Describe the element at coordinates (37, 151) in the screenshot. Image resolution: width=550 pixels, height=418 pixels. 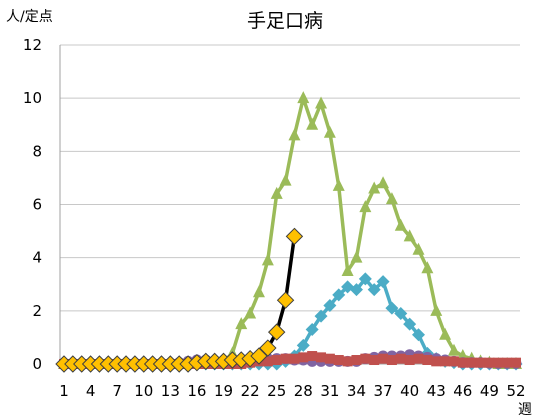
I see `y-tick-label: 8` at that location.